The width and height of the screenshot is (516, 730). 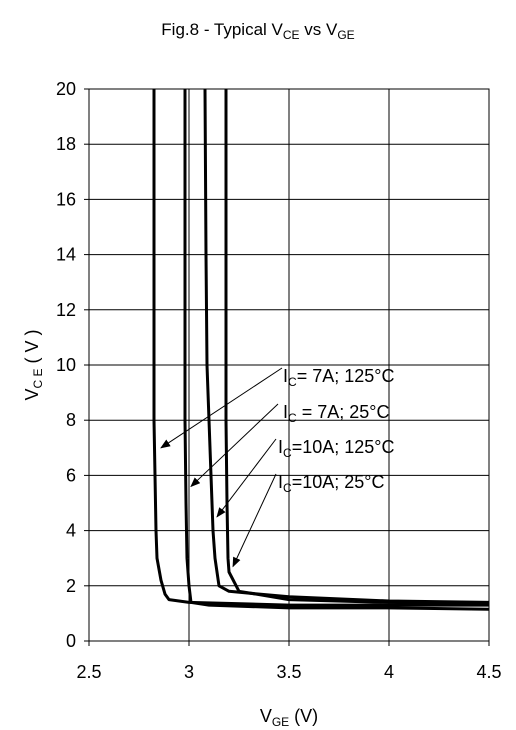 I want to click on annotation-label-rest: =10A; 25°C, so click(x=338, y=482).